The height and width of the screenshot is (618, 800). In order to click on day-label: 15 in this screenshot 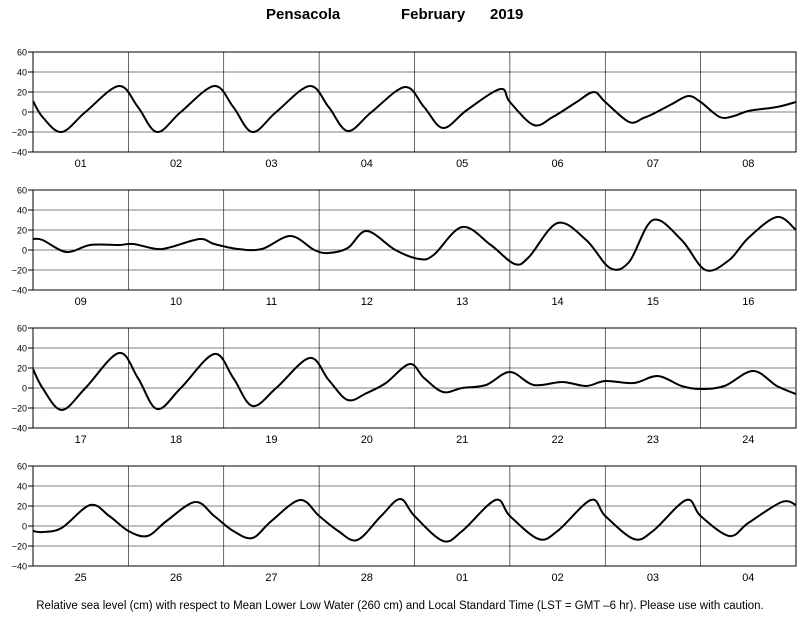, I will do `click(653, 302)`.